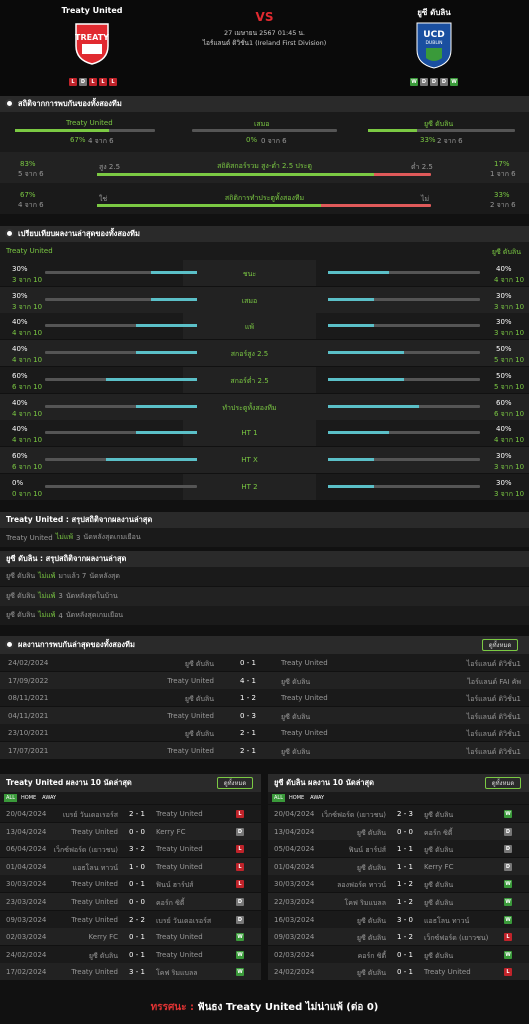 The width and height of the screenshot is (529, 1024). What do you see at coordinates (93, 82) in the screenshot?
I see `home-form-badge: L` at bounding box center [93, 82].